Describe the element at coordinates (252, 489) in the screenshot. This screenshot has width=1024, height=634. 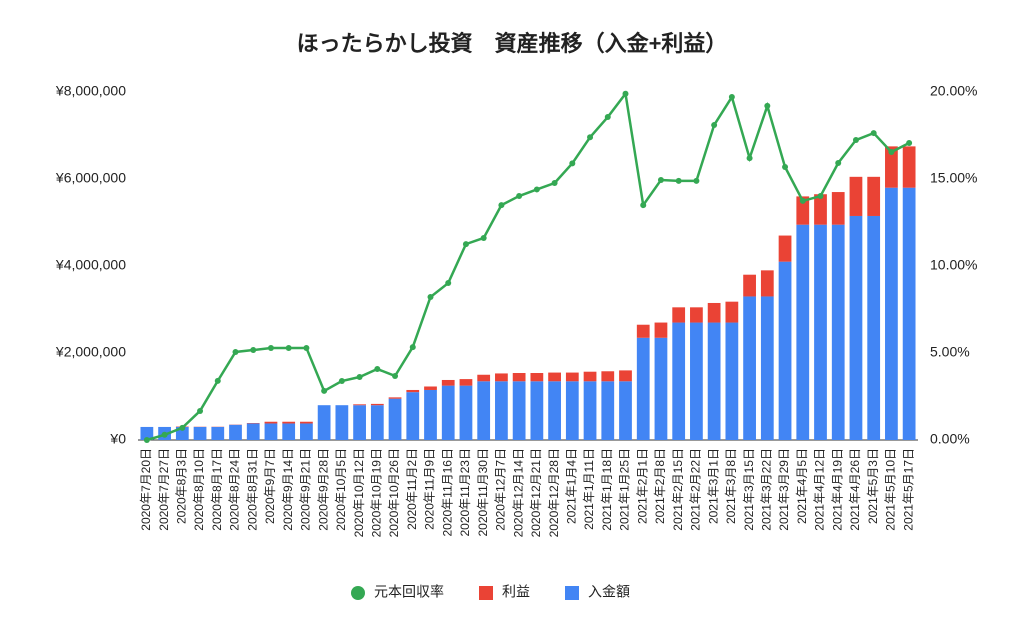
I see `x-tick-label: 2020年8月31日` at that location.